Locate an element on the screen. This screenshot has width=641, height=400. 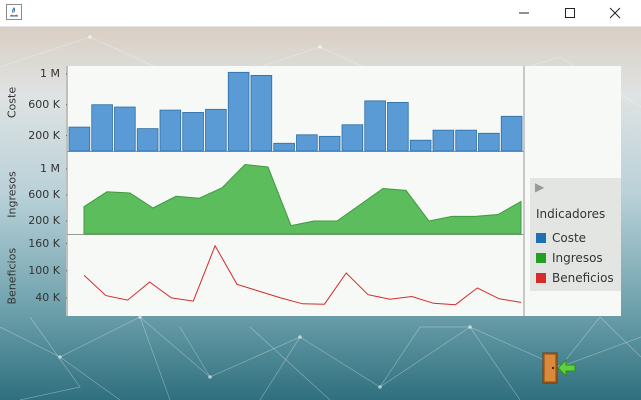
y-tick-label: 100 K is located at coordinates (44, 270).